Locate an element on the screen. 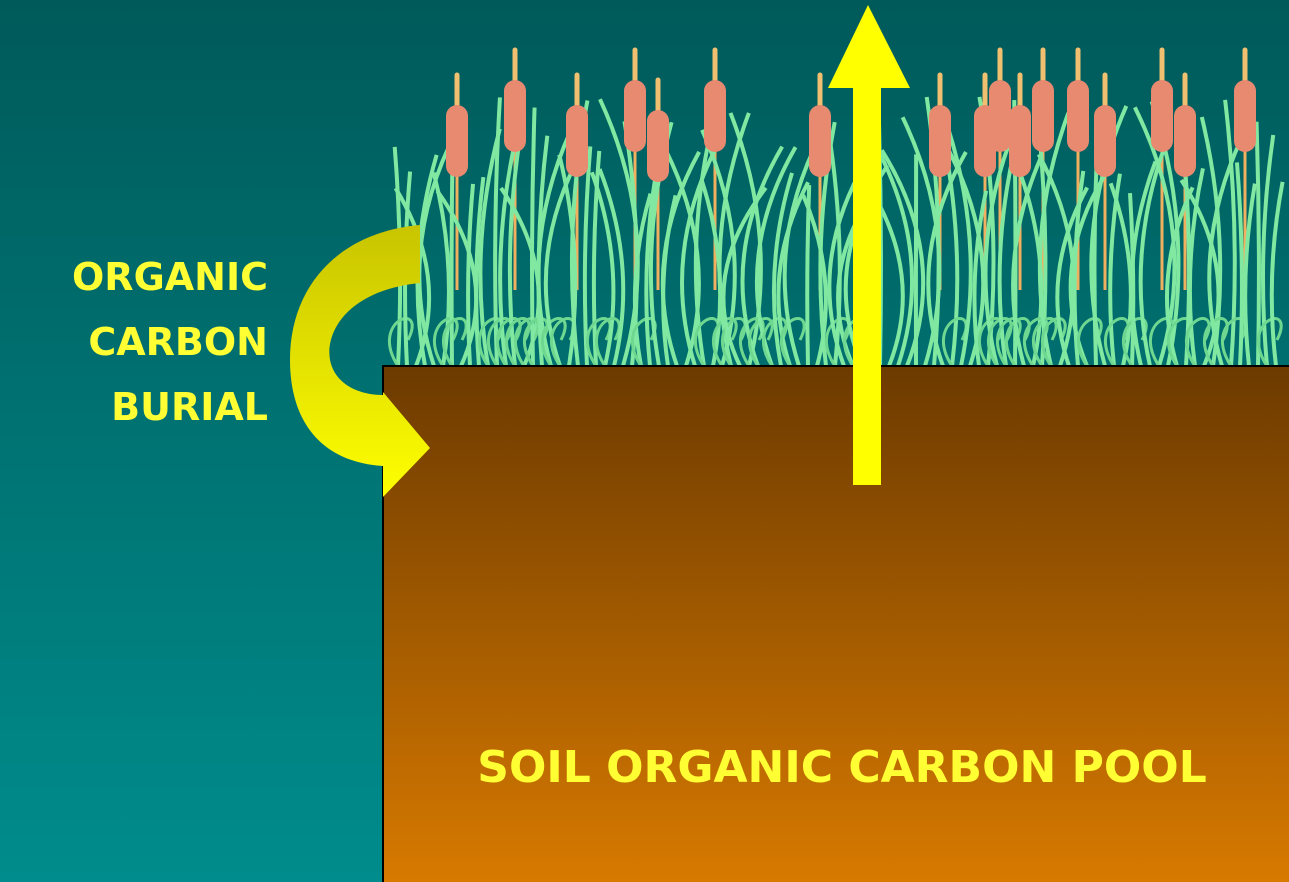 Image resolution: width=1289 pixels, height=882 pixels. burial-arrow is located at coordinates (360, 361).